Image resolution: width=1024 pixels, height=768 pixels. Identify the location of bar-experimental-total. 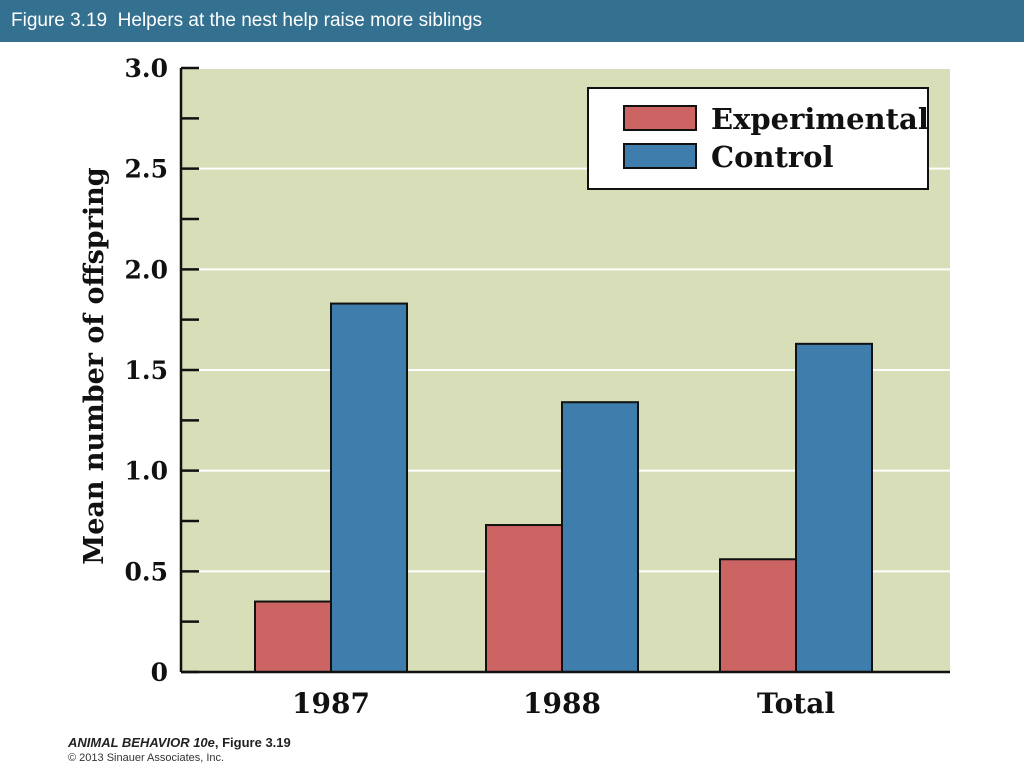
(758, 616).